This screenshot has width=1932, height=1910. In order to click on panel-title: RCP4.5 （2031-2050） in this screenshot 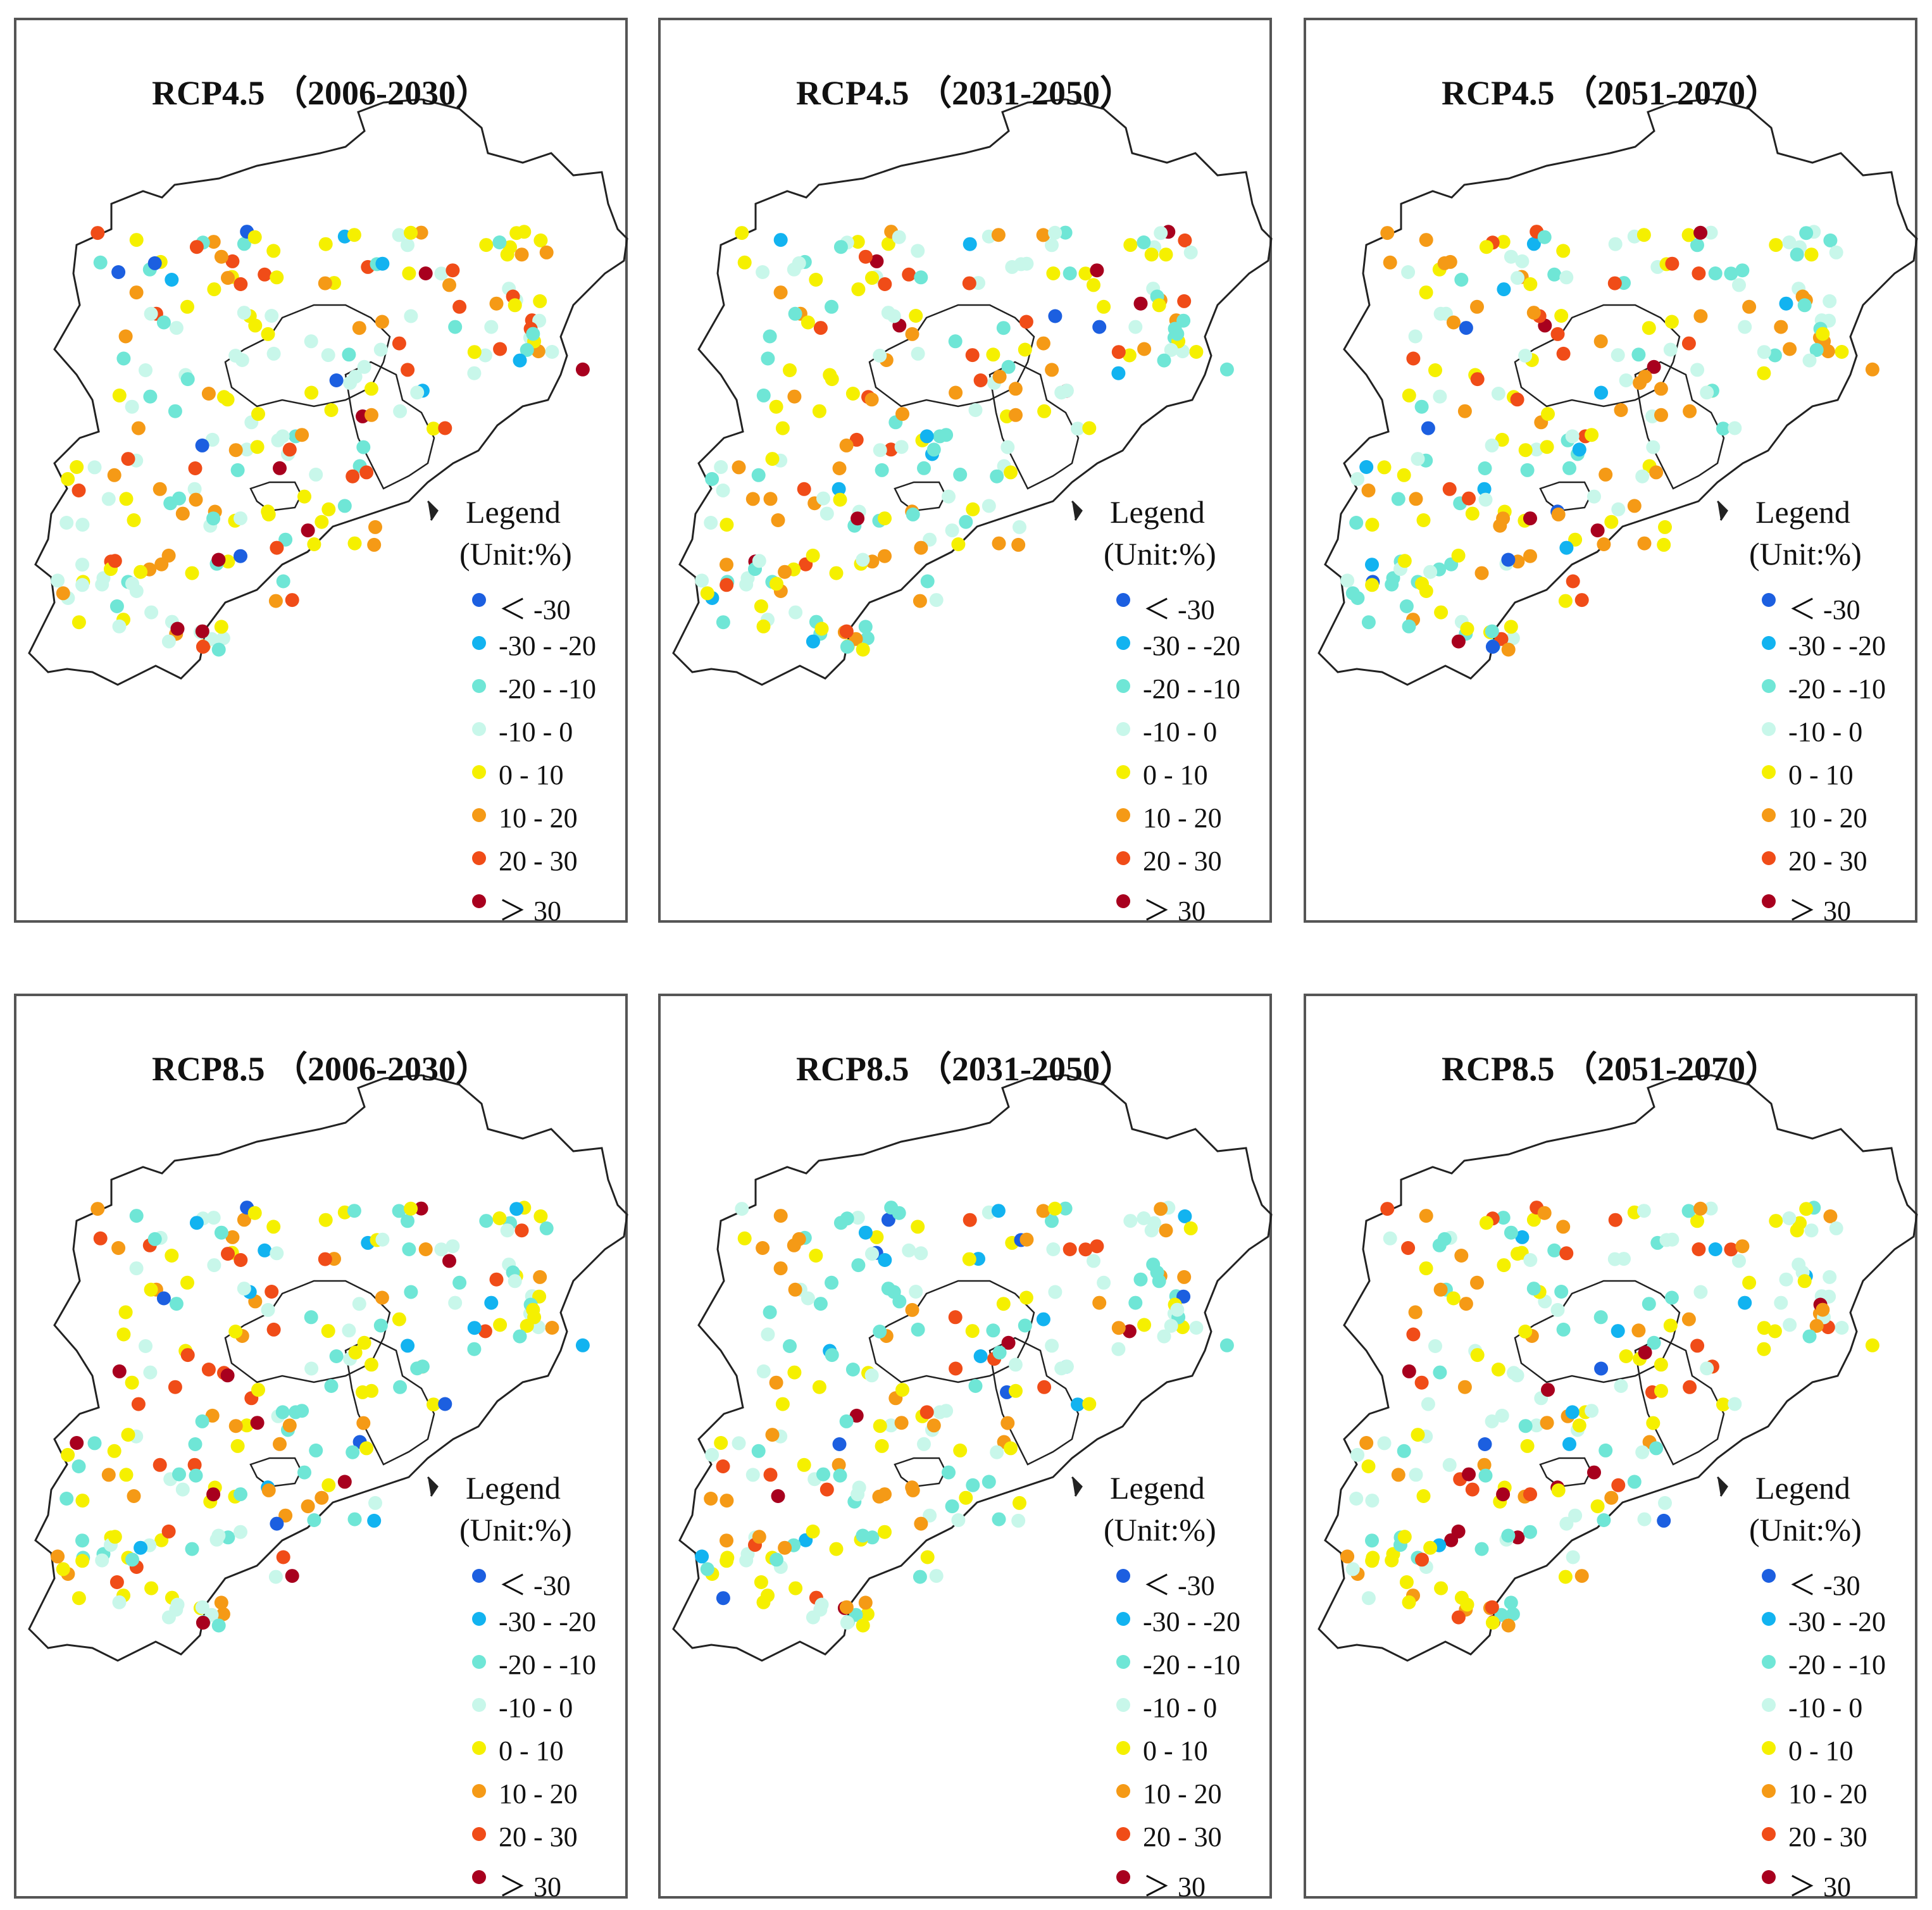, I will do `click(965, 93)`.